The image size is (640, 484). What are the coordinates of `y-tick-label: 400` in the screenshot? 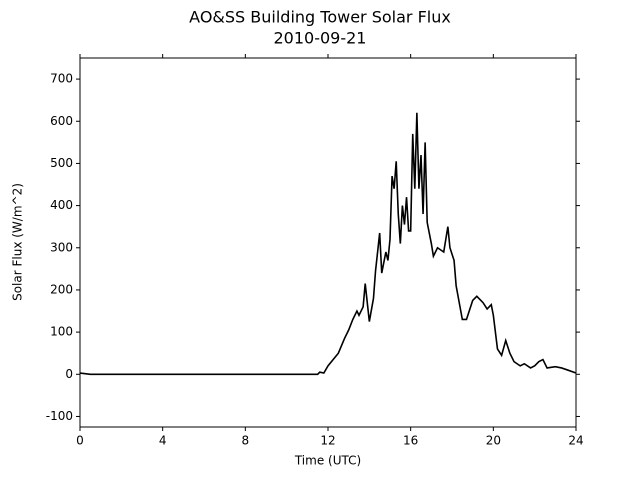 It's located at (61, 205).